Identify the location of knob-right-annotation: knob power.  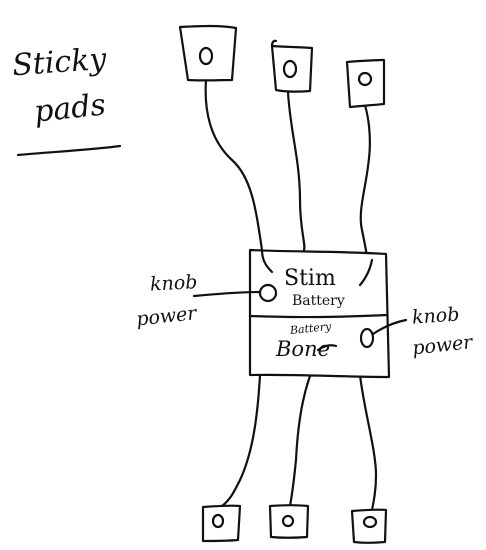
(423, 331).